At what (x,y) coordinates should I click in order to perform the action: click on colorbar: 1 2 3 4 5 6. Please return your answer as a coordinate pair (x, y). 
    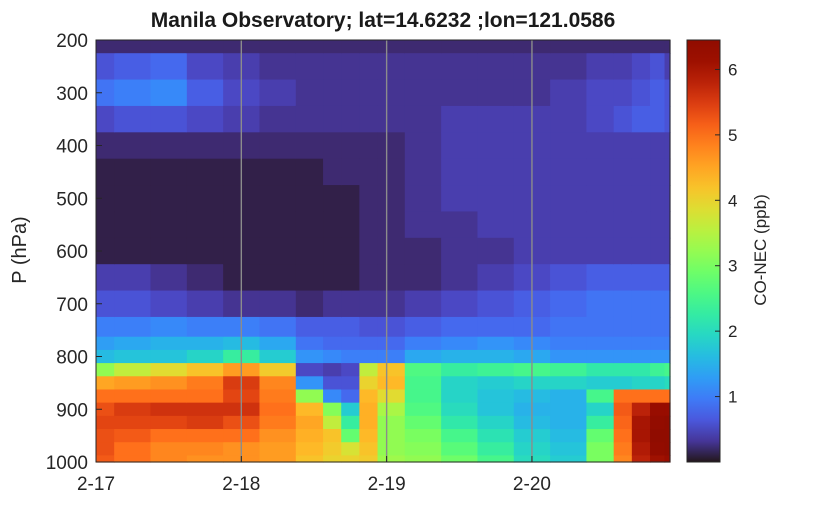
    Looking at the image, I should click on (711, 251).